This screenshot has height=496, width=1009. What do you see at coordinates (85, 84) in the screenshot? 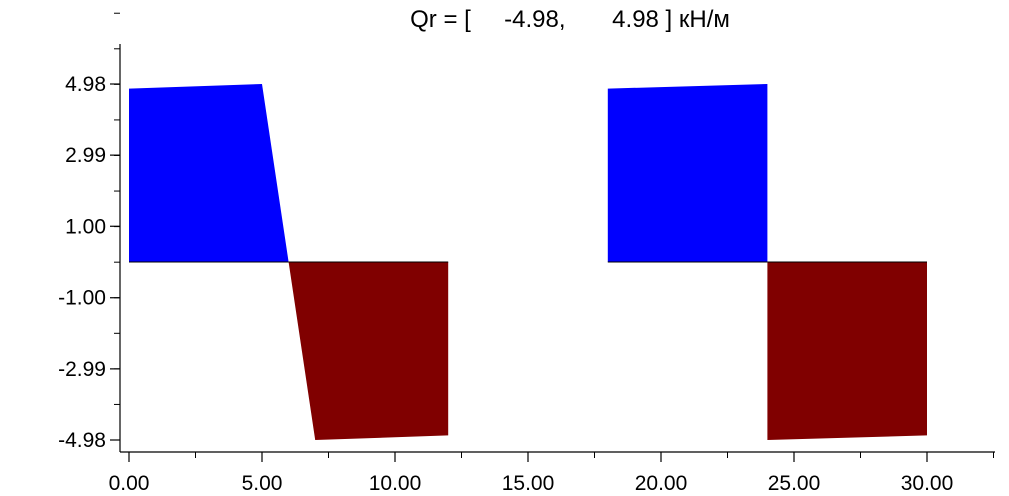
I see `y-tick-label: 4.98` at bounding box center [85, 84].